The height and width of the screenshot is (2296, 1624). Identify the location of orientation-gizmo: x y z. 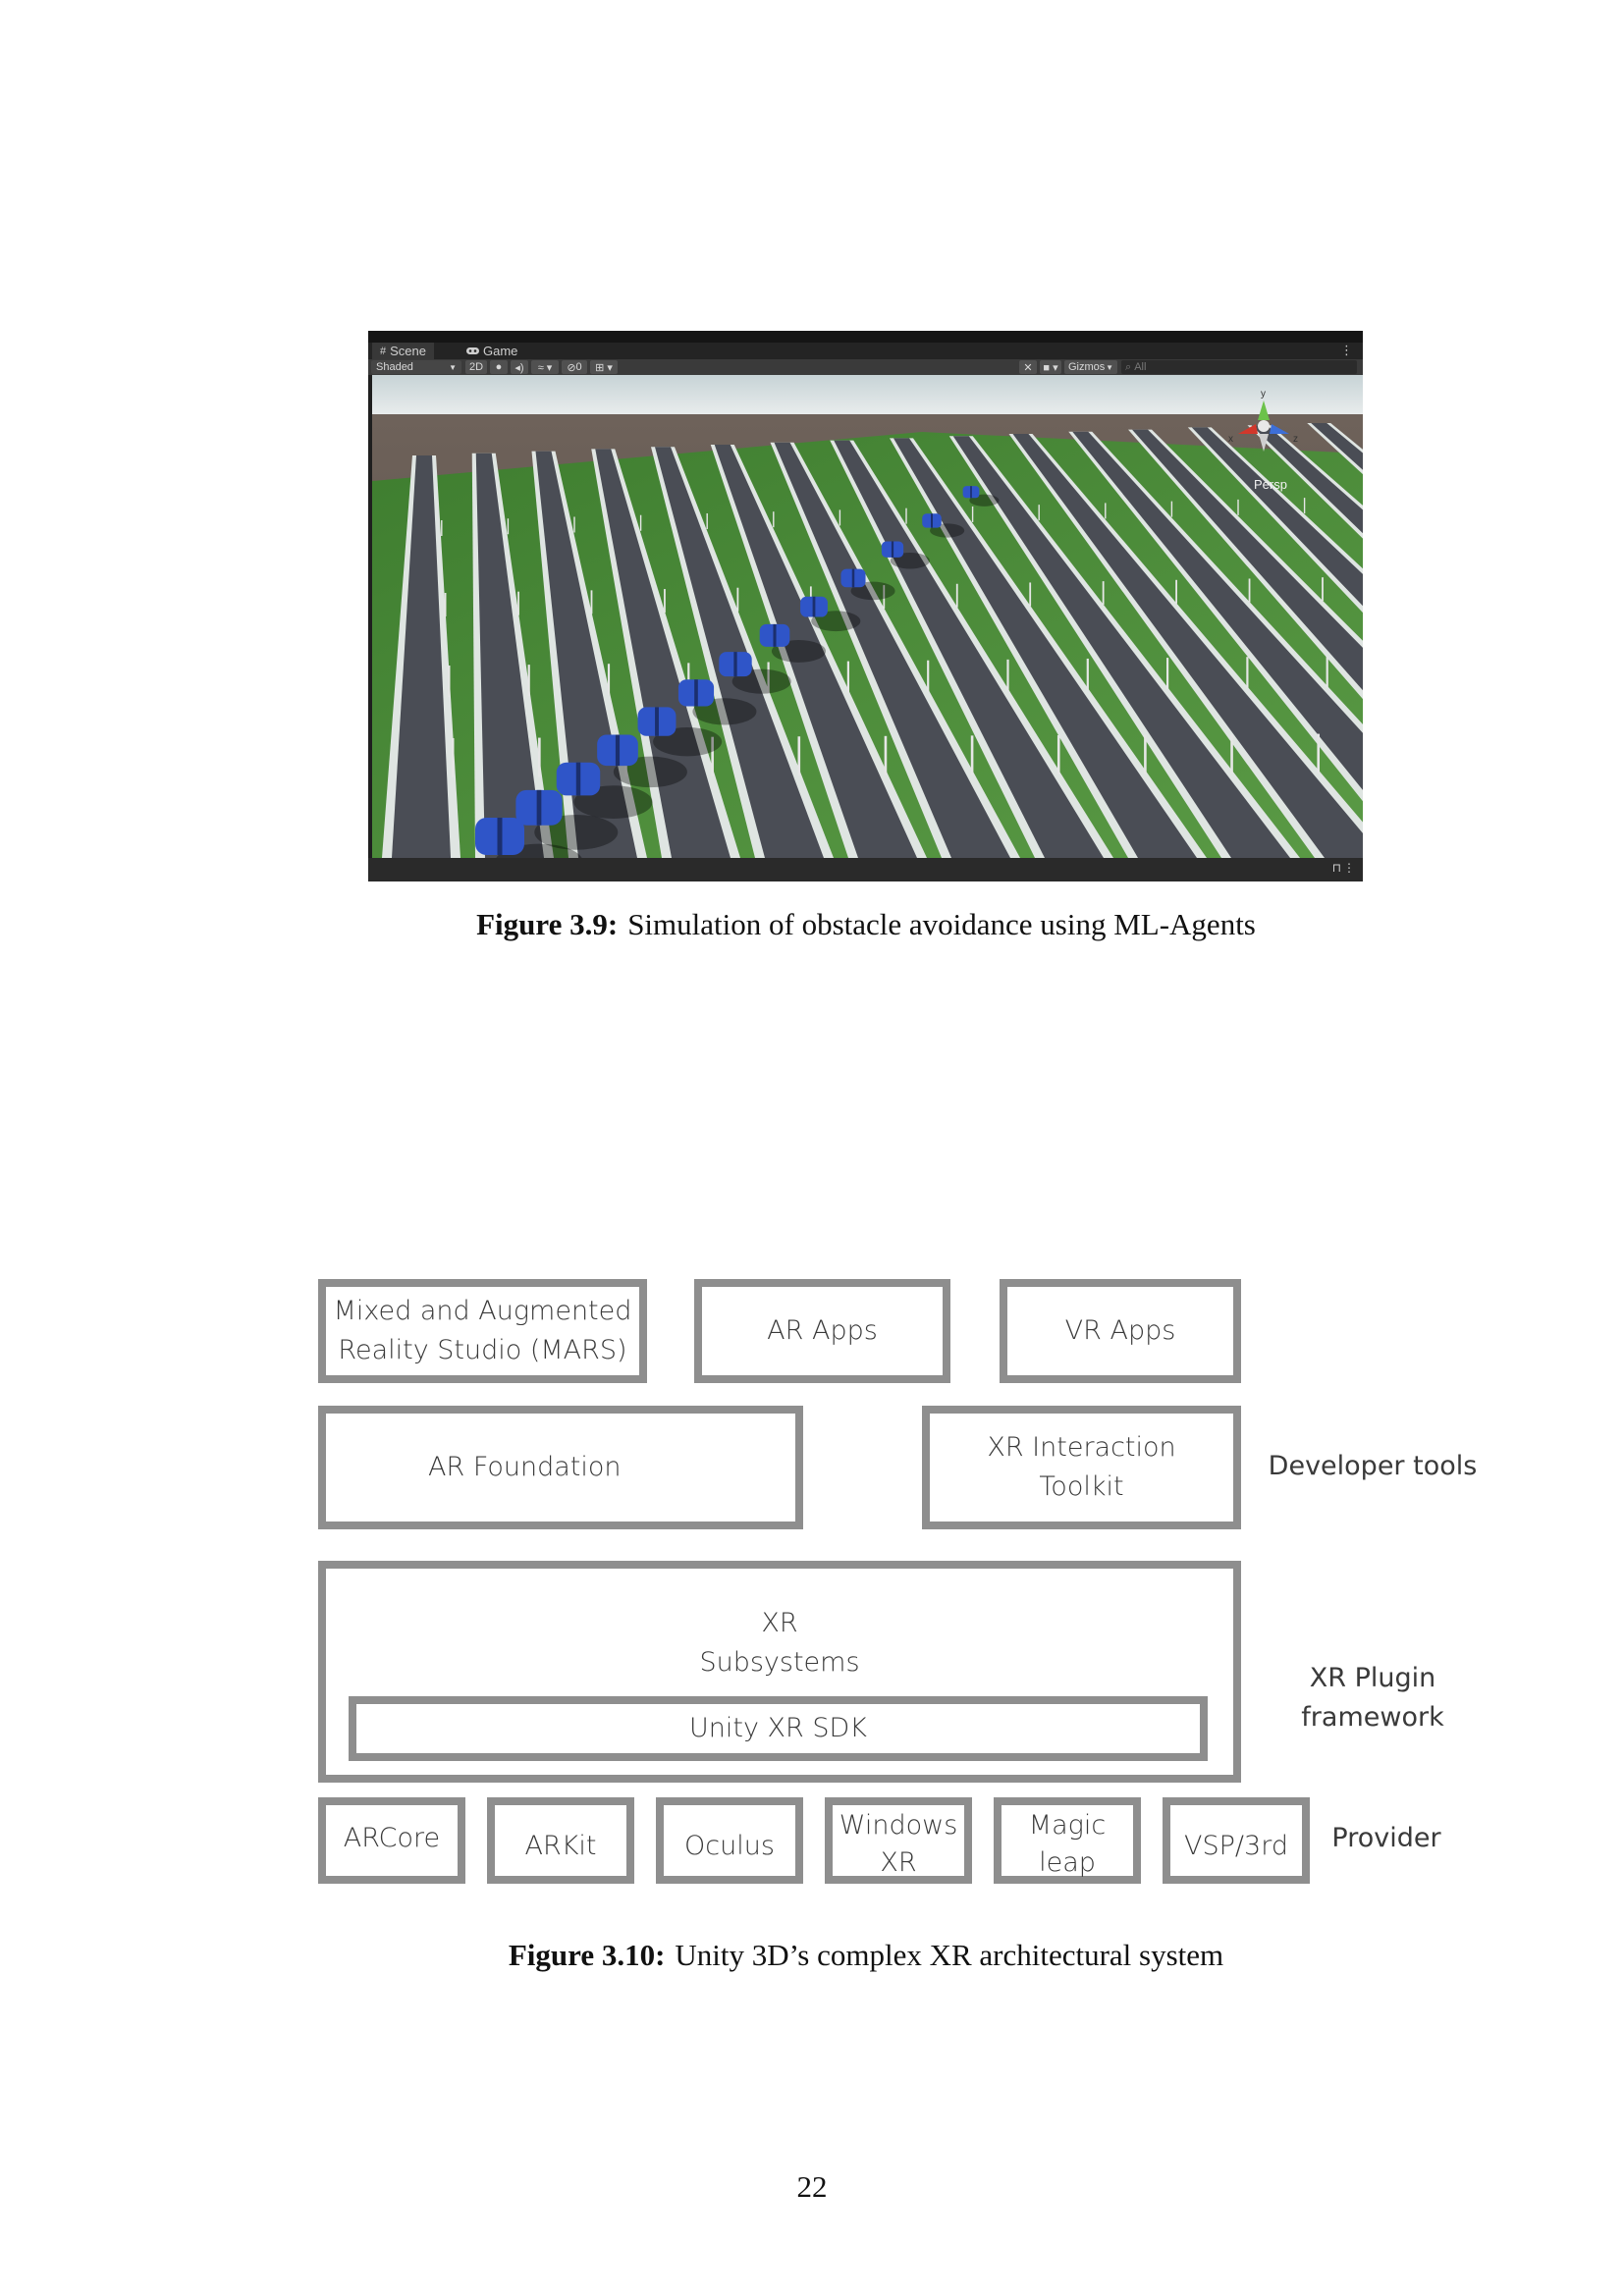
(1263, 421).